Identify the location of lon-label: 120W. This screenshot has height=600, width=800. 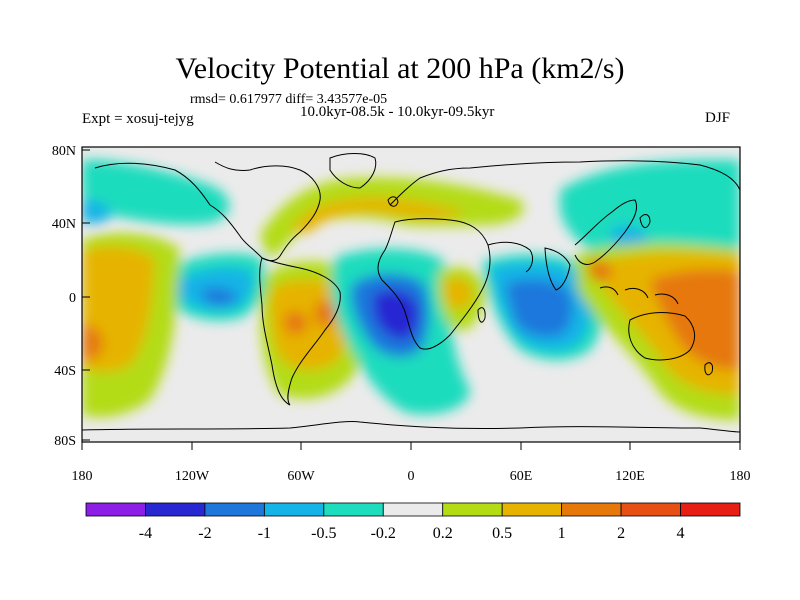
(192, 476).